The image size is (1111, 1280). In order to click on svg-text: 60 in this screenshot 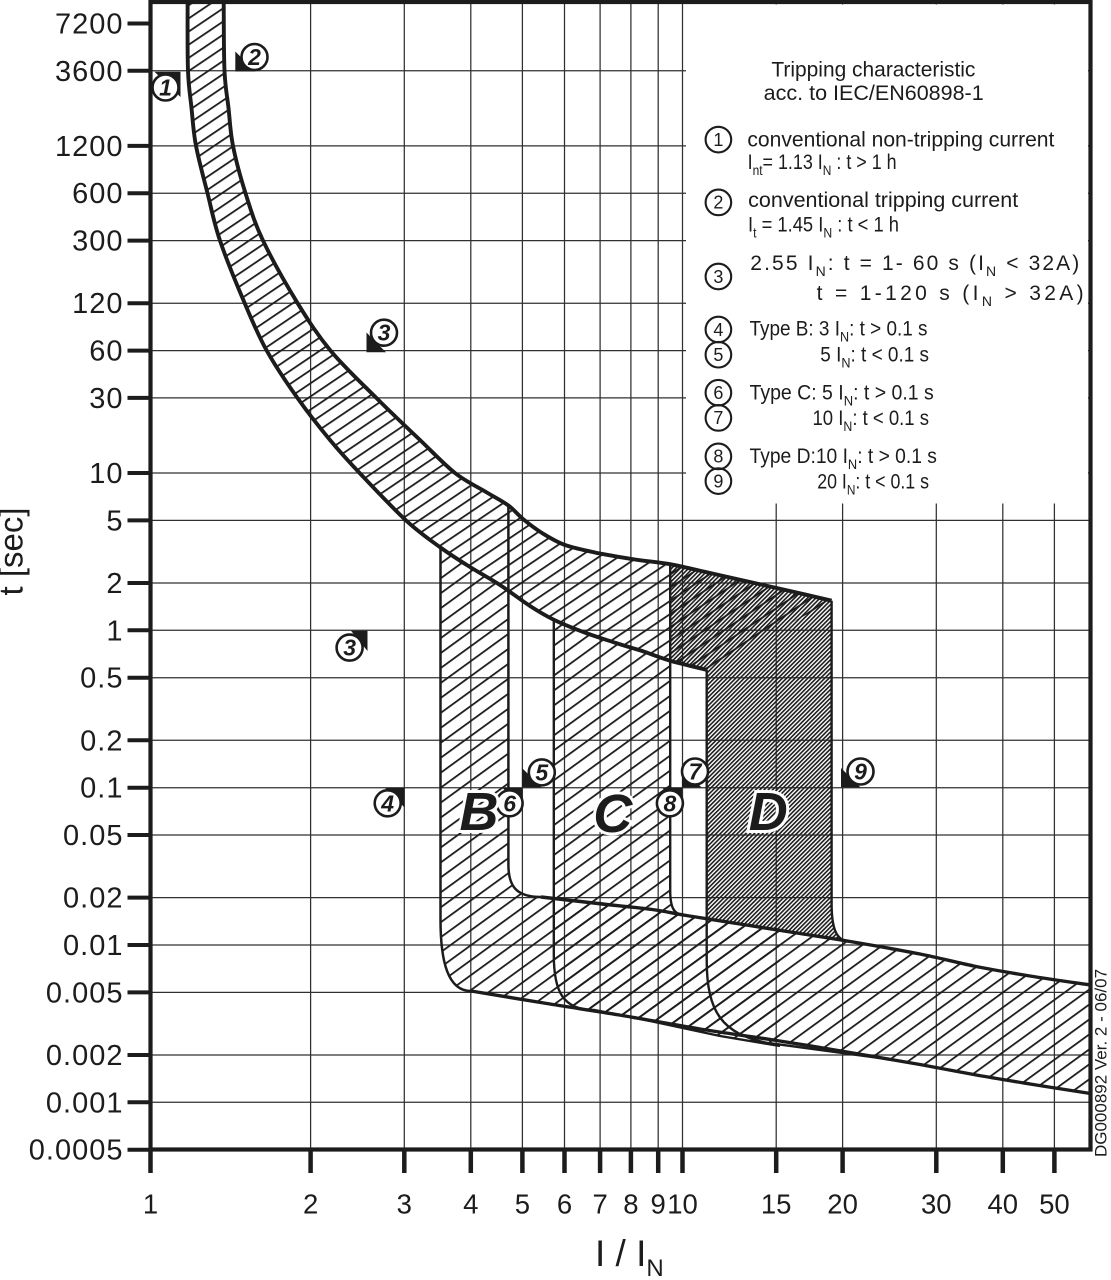, I will do `click(106, 352)`.